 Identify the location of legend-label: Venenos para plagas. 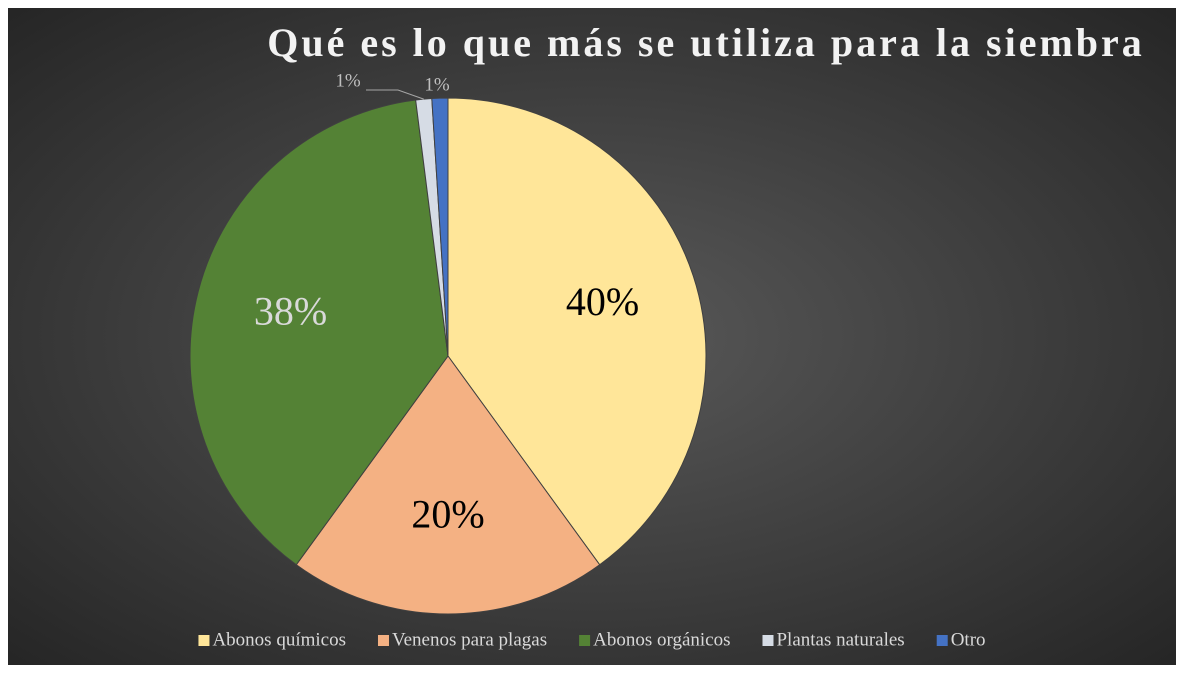
(469, 639).